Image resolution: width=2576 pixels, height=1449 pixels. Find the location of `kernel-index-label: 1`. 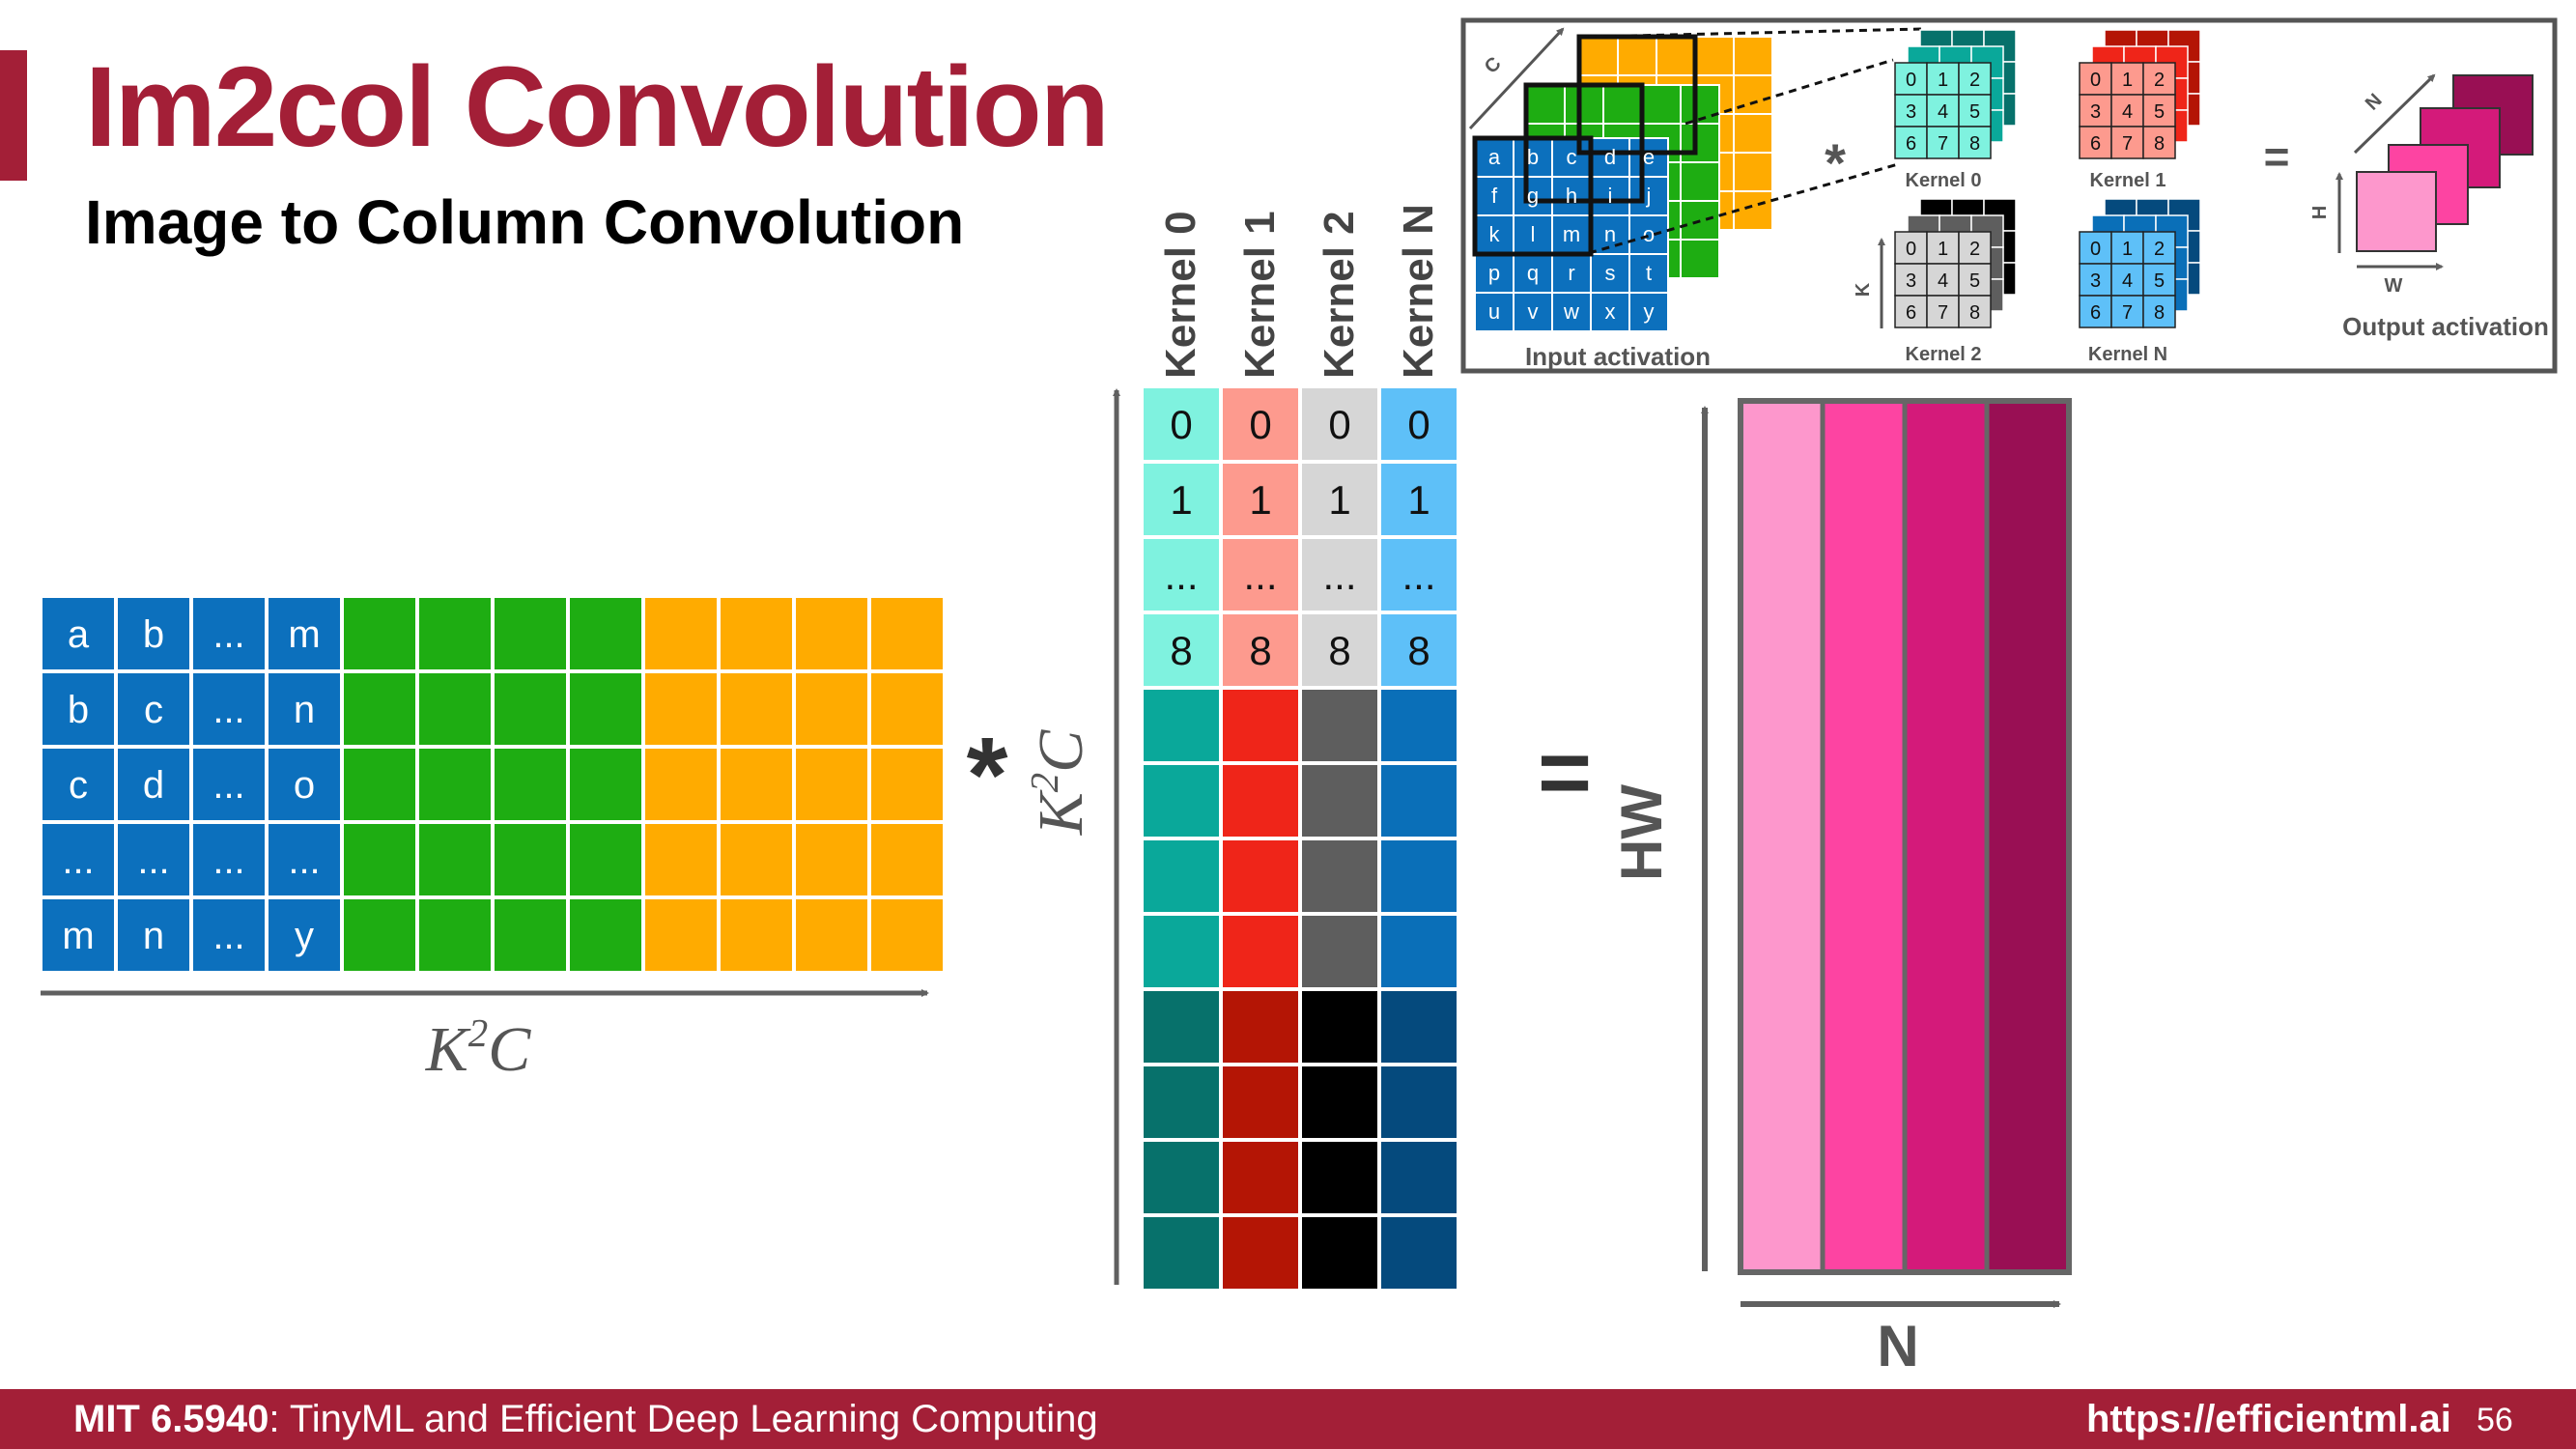

kernel-index-label: 1 is located at coordinates (1181, 500).